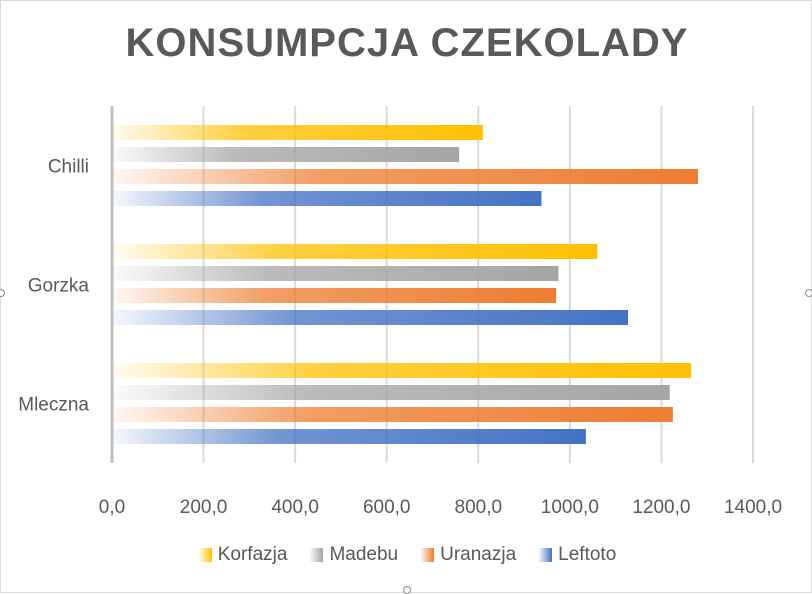 The width and height of the screenshot is (812, 594). I want to click on bar-madebu-chilli, so click(286, 154).